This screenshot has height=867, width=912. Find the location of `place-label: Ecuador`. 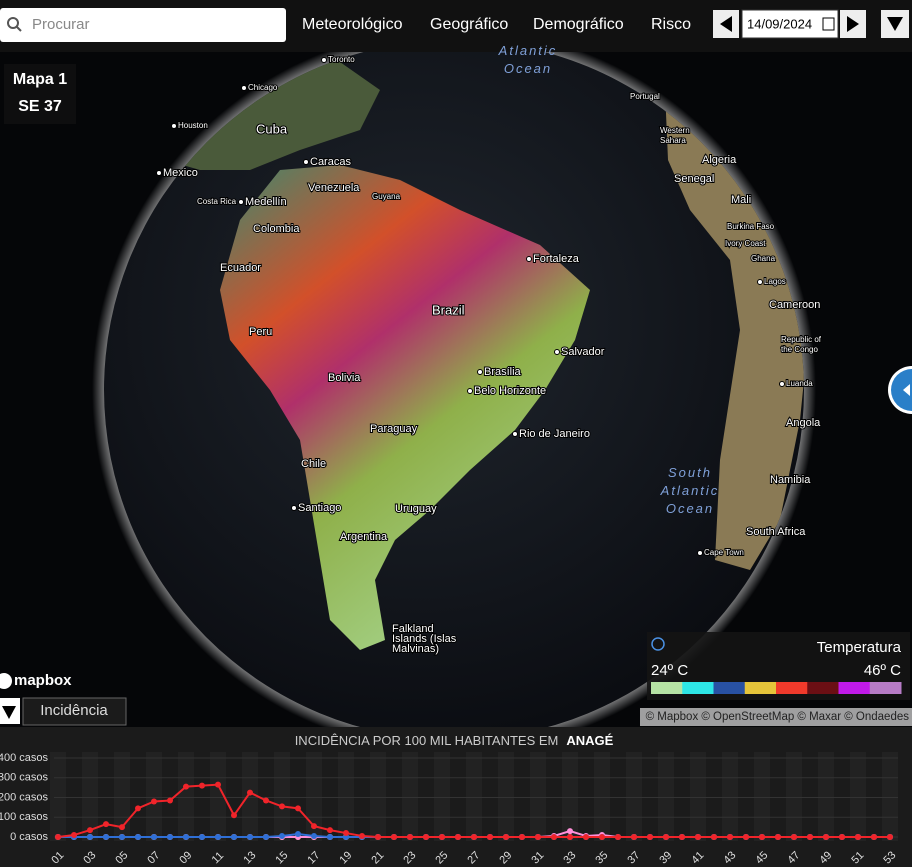

place-label: Ecuador is located at coordinates (240, 268).